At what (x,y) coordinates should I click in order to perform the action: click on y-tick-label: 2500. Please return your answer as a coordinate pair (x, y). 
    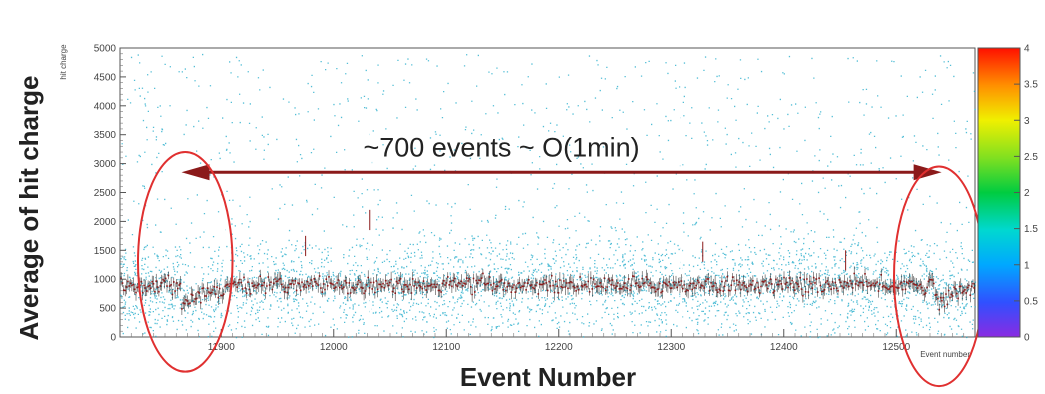
    Looking at the image, I should click on (105, 193).